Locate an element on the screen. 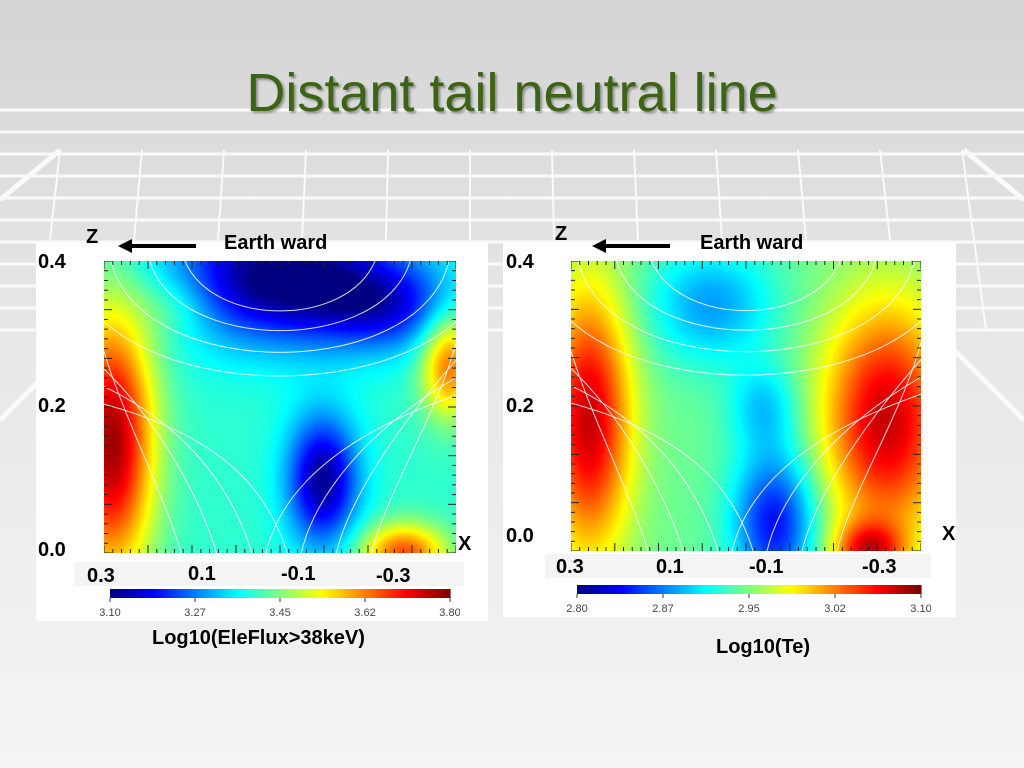  colorbar-tick-label: 3.27 is located at coordinates (194, 613).